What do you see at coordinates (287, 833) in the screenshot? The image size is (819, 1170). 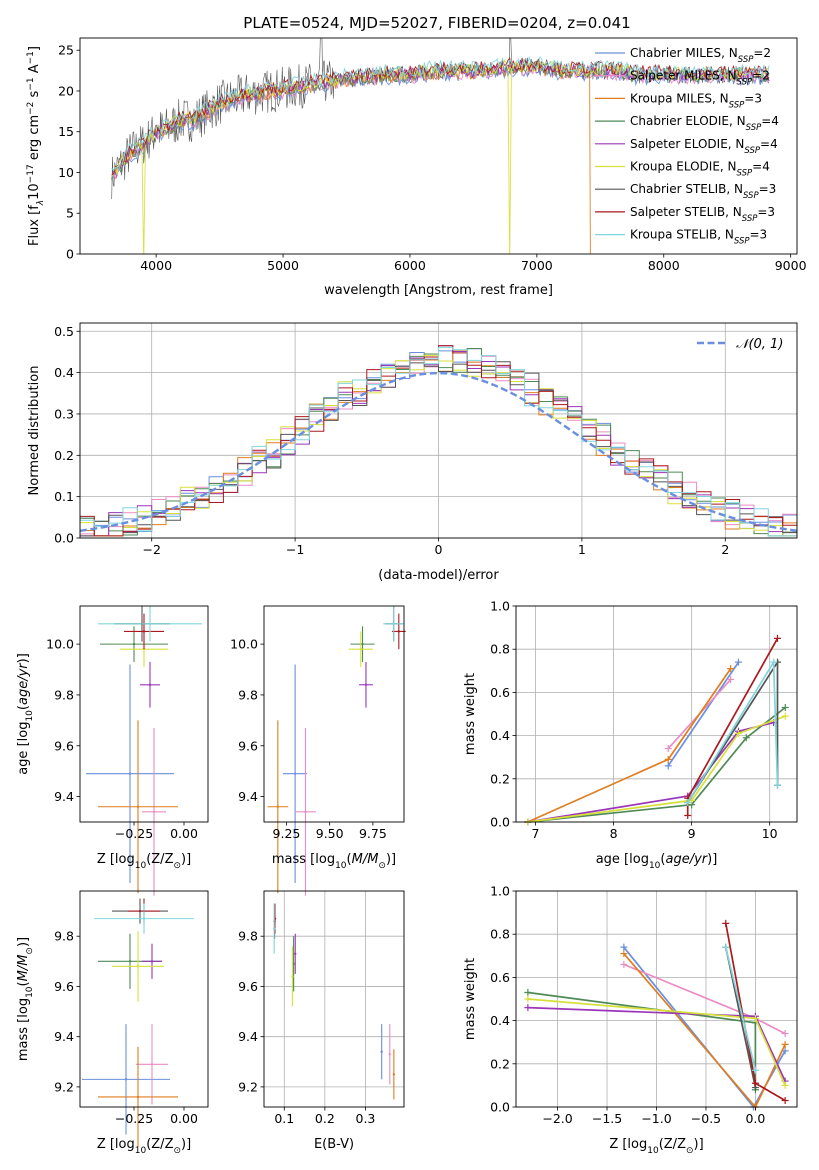 I see `x-tick-label: 9.25` at bounding box center [287, 833].